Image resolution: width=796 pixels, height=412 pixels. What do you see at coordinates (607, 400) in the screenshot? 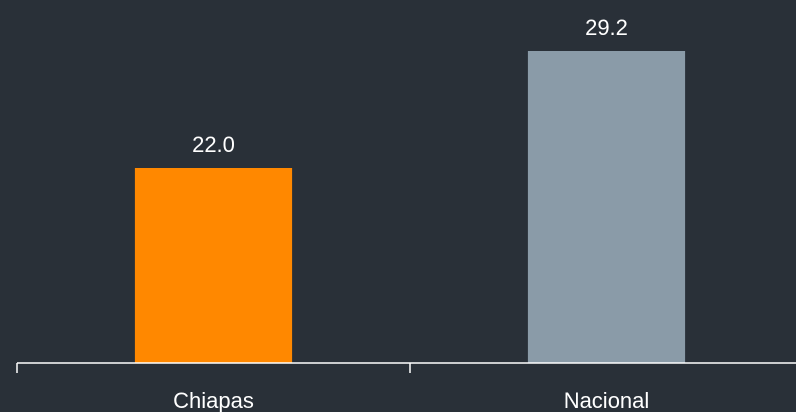
I see `x-tick-label: Nacional` at bounding box center [607, 400].